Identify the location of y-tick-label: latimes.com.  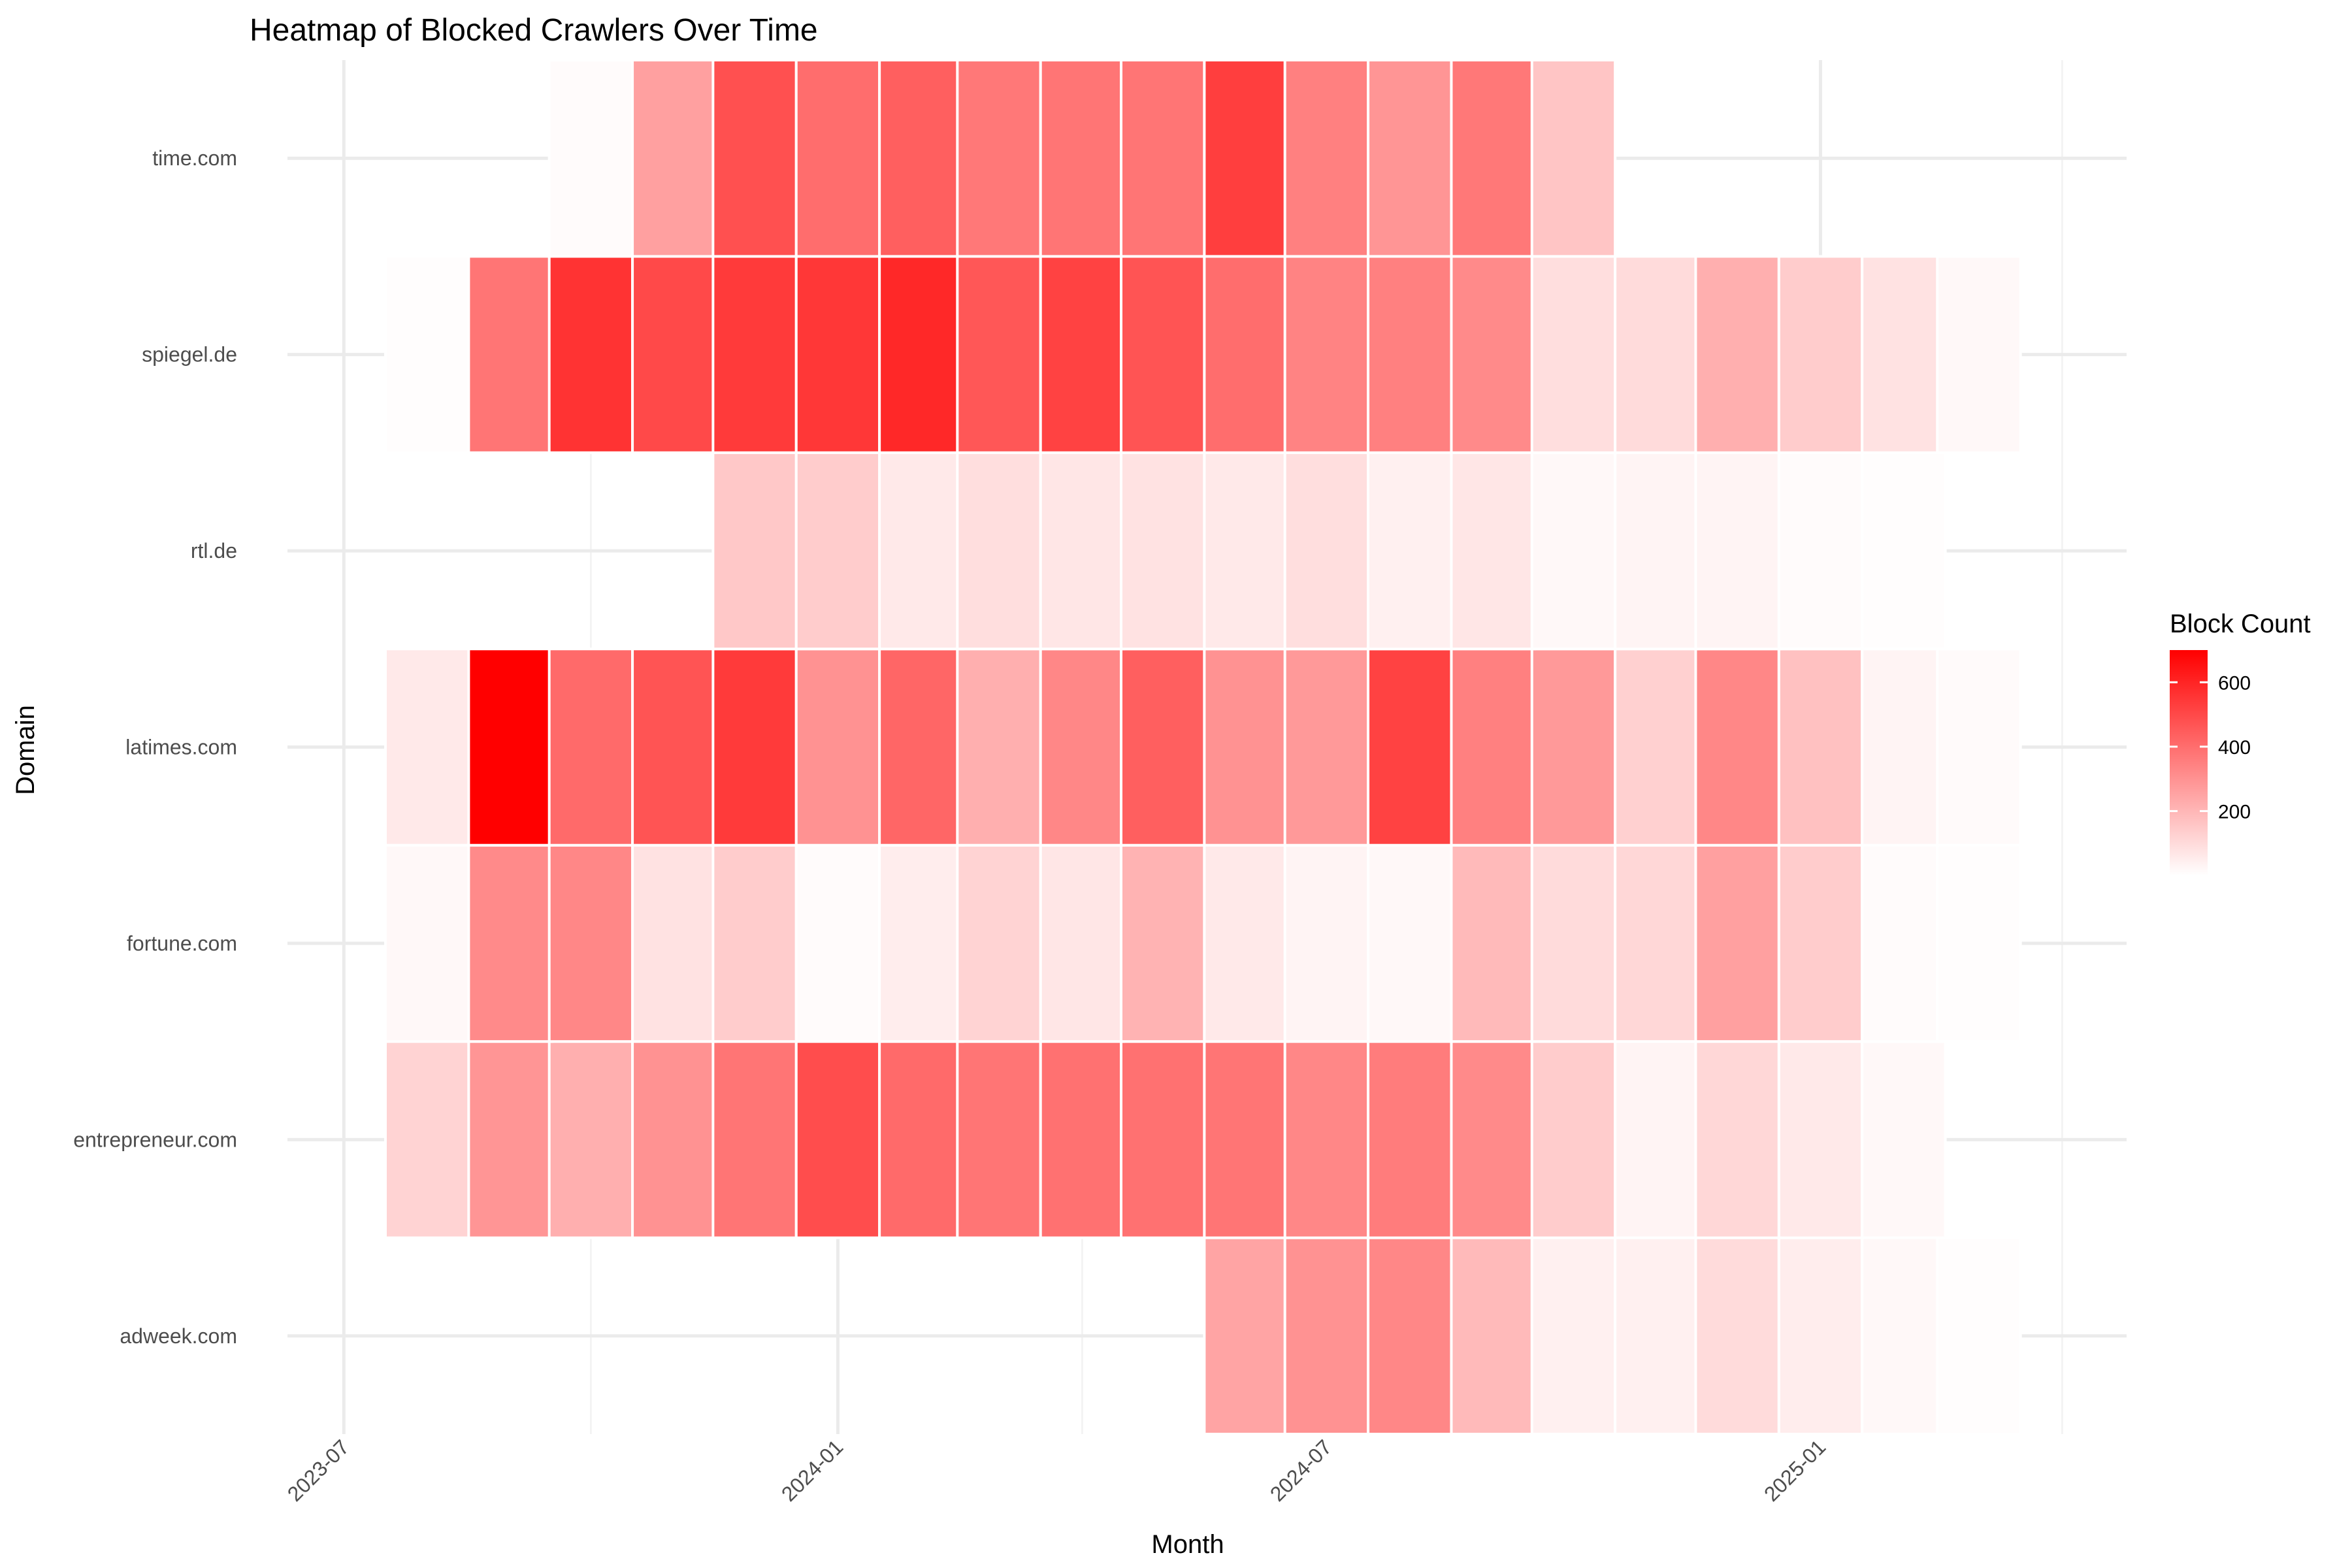
(181, 747).